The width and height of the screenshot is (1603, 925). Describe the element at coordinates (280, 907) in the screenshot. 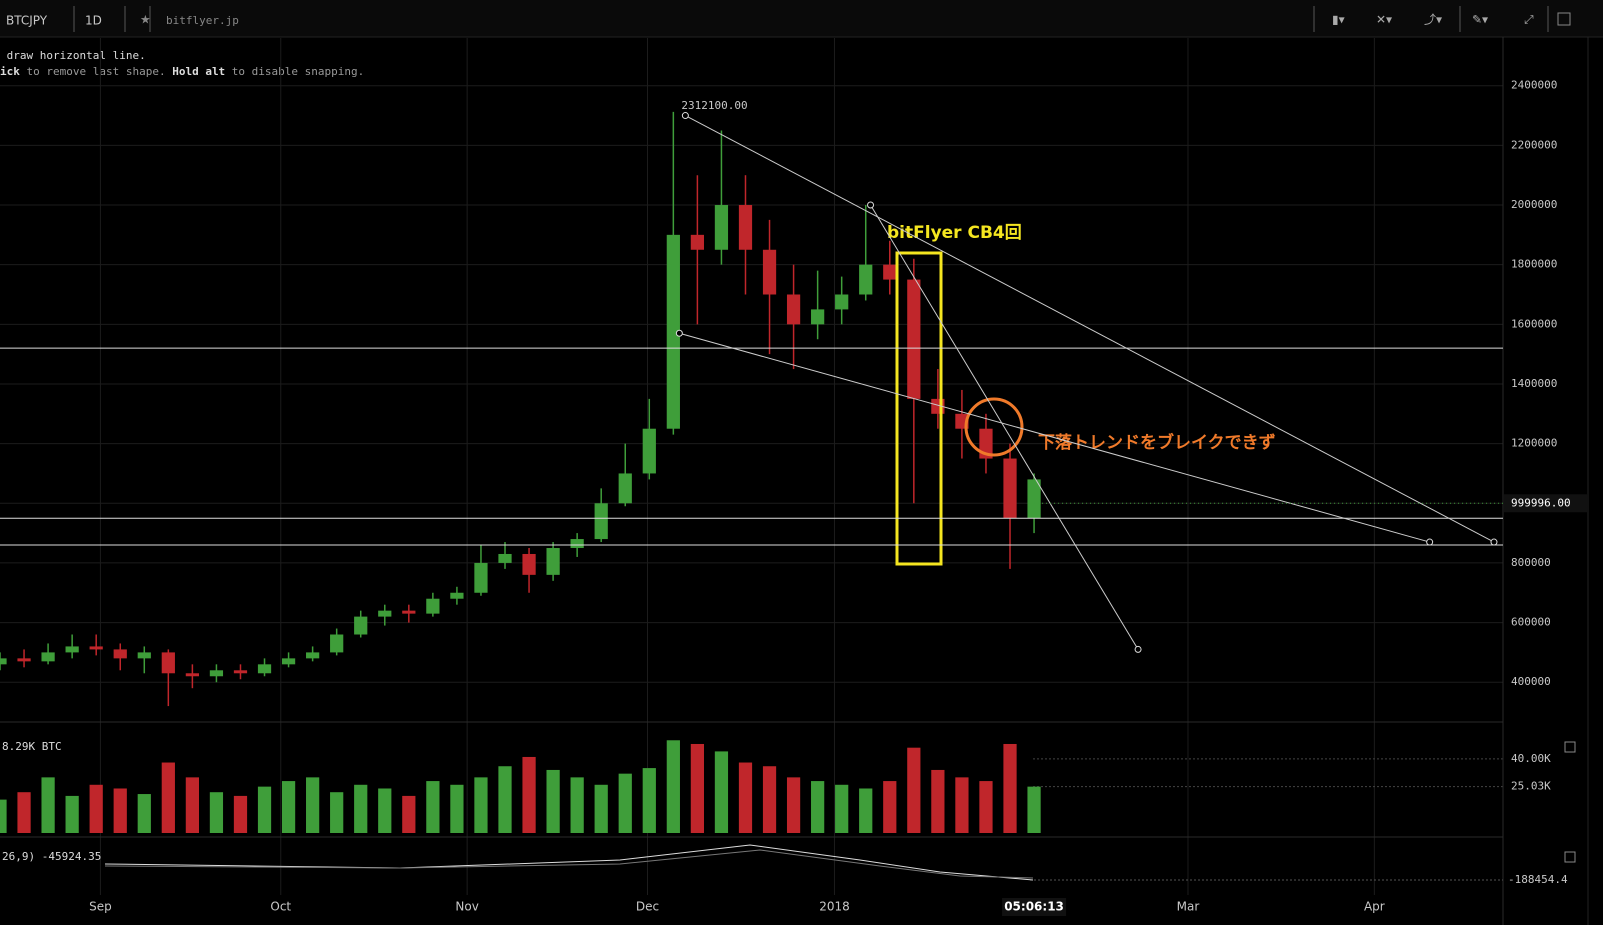

I see `x-tick-label: Oct` at that location.